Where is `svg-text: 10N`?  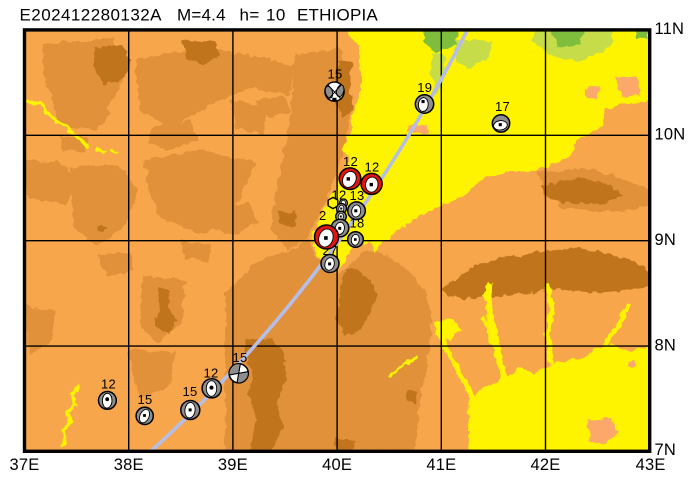 svg-text: 10N is located at coordinates (670, 135).